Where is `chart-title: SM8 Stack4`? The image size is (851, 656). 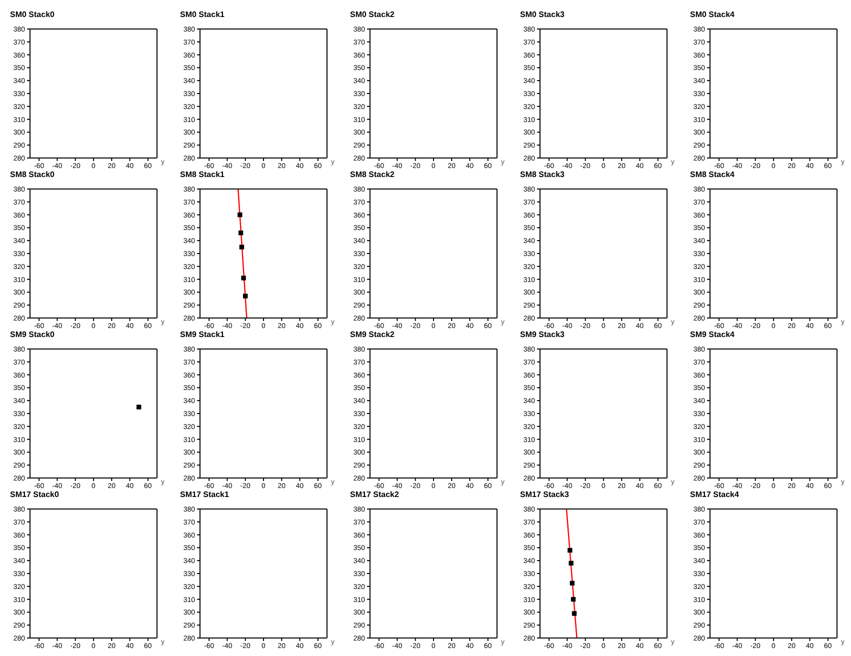 chart-title: SM8 Stack4 is located at coordinates (712, 174).